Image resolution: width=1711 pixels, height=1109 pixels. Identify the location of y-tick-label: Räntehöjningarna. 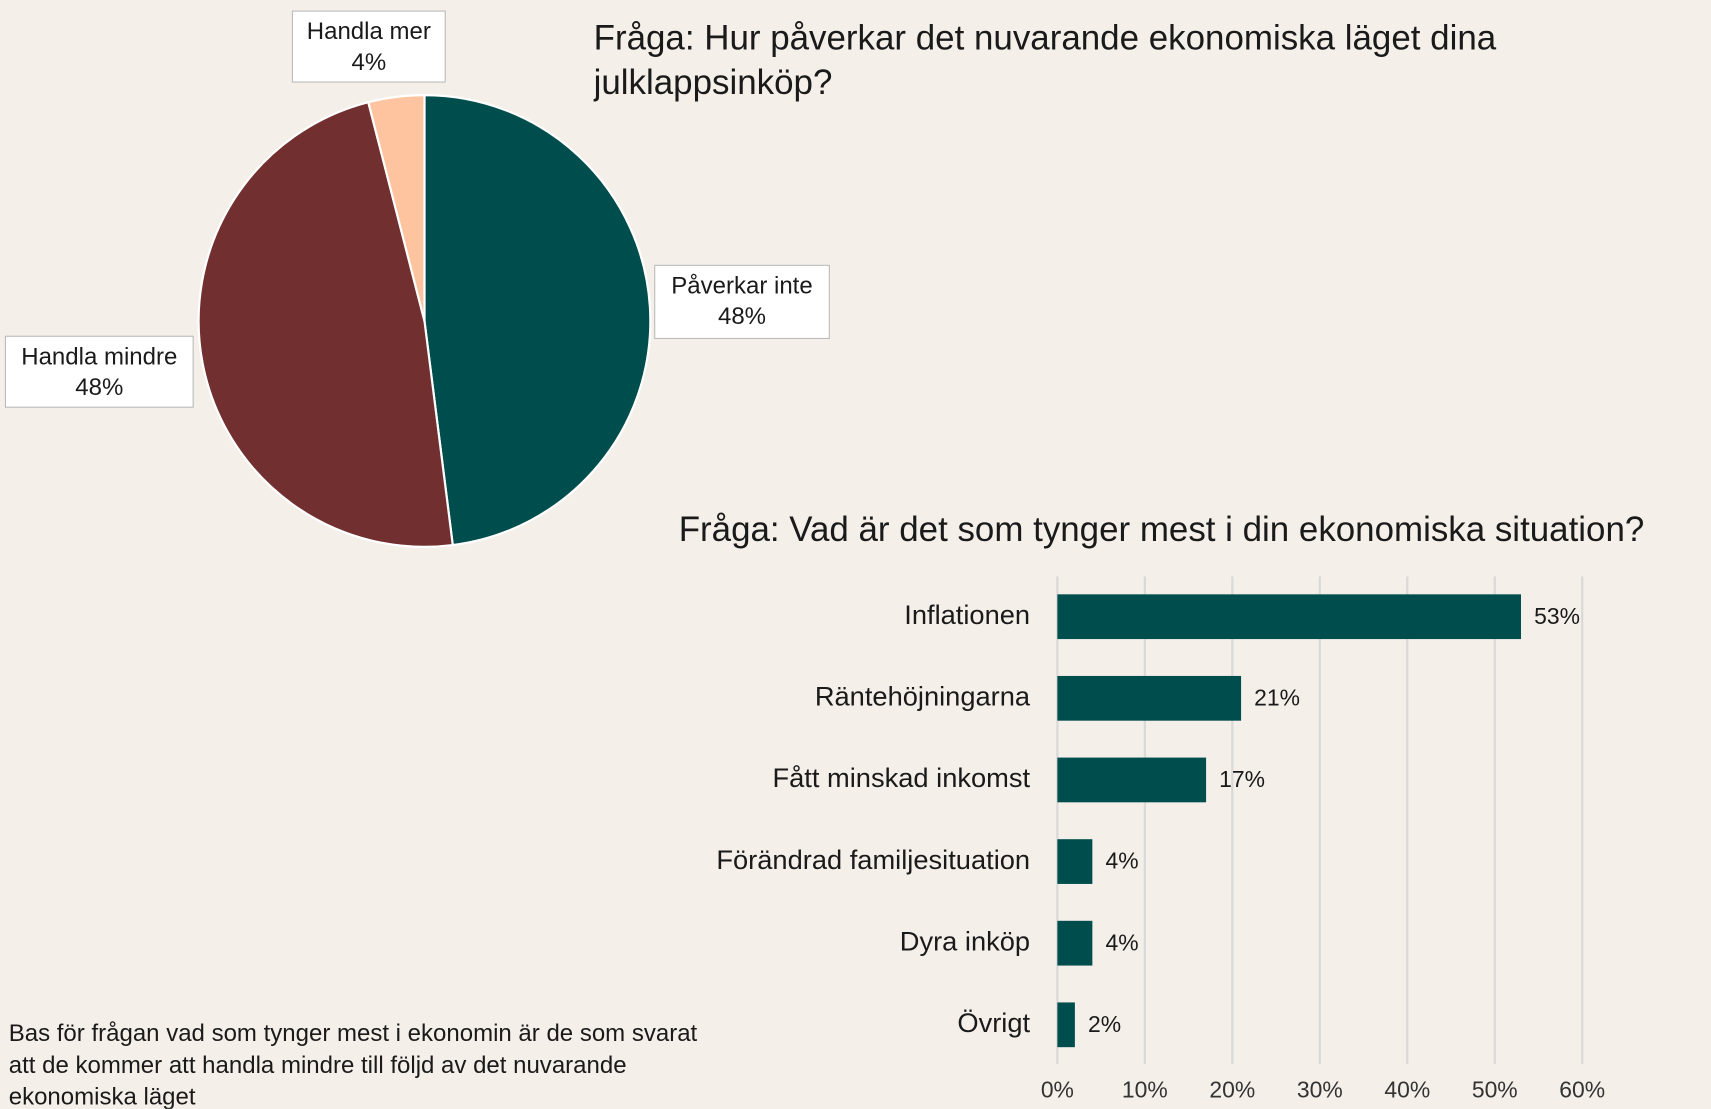
(923, 696).